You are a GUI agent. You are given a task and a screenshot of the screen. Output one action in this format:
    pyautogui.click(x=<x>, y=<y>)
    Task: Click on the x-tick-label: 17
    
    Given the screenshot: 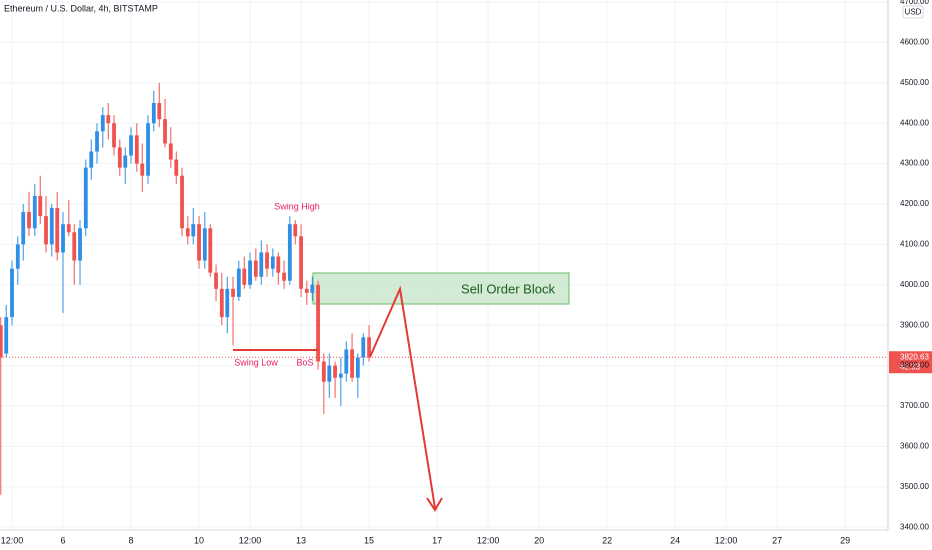 What is the action you would take?
    pyautogui.click(x=437, y=540)
    